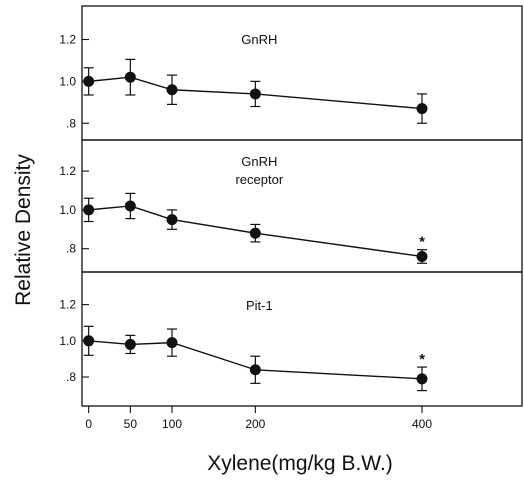 The image size is (524, 486). I want to click on x-axis: 0 50 100 200 400, so click(258, 418).